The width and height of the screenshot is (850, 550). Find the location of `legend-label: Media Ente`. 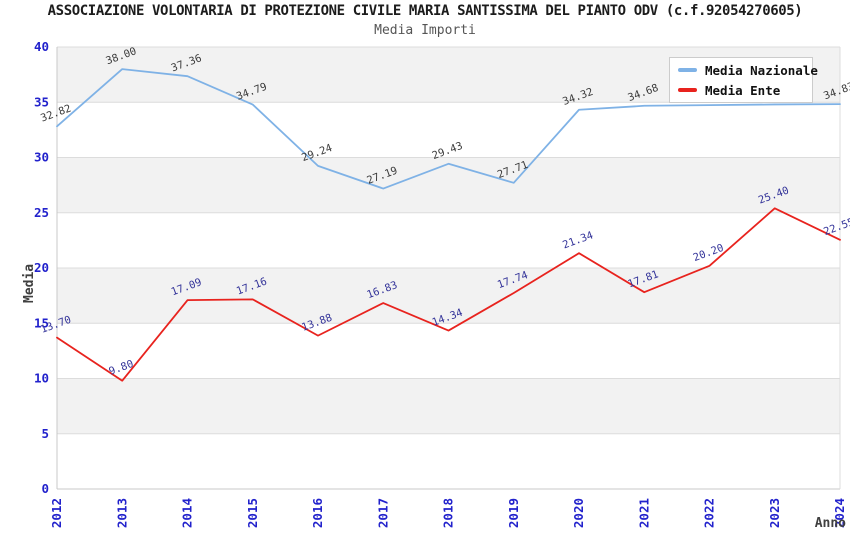

legend-label: Media Ente is located at coordinates (743, 90).